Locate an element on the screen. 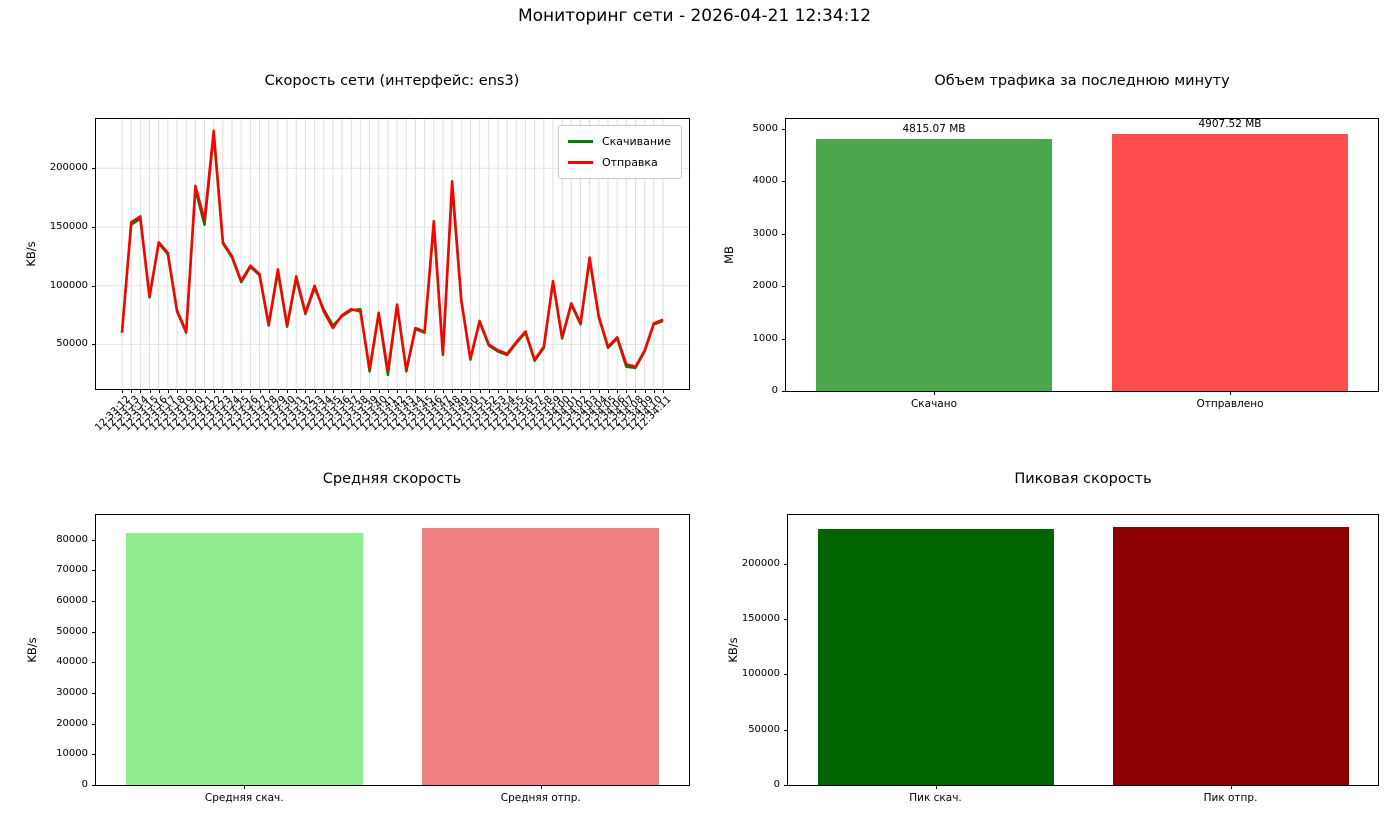 The width and height of the screenshot is (1389, 820). y-tick-label: 4000 is located at coordinates (765, 181).